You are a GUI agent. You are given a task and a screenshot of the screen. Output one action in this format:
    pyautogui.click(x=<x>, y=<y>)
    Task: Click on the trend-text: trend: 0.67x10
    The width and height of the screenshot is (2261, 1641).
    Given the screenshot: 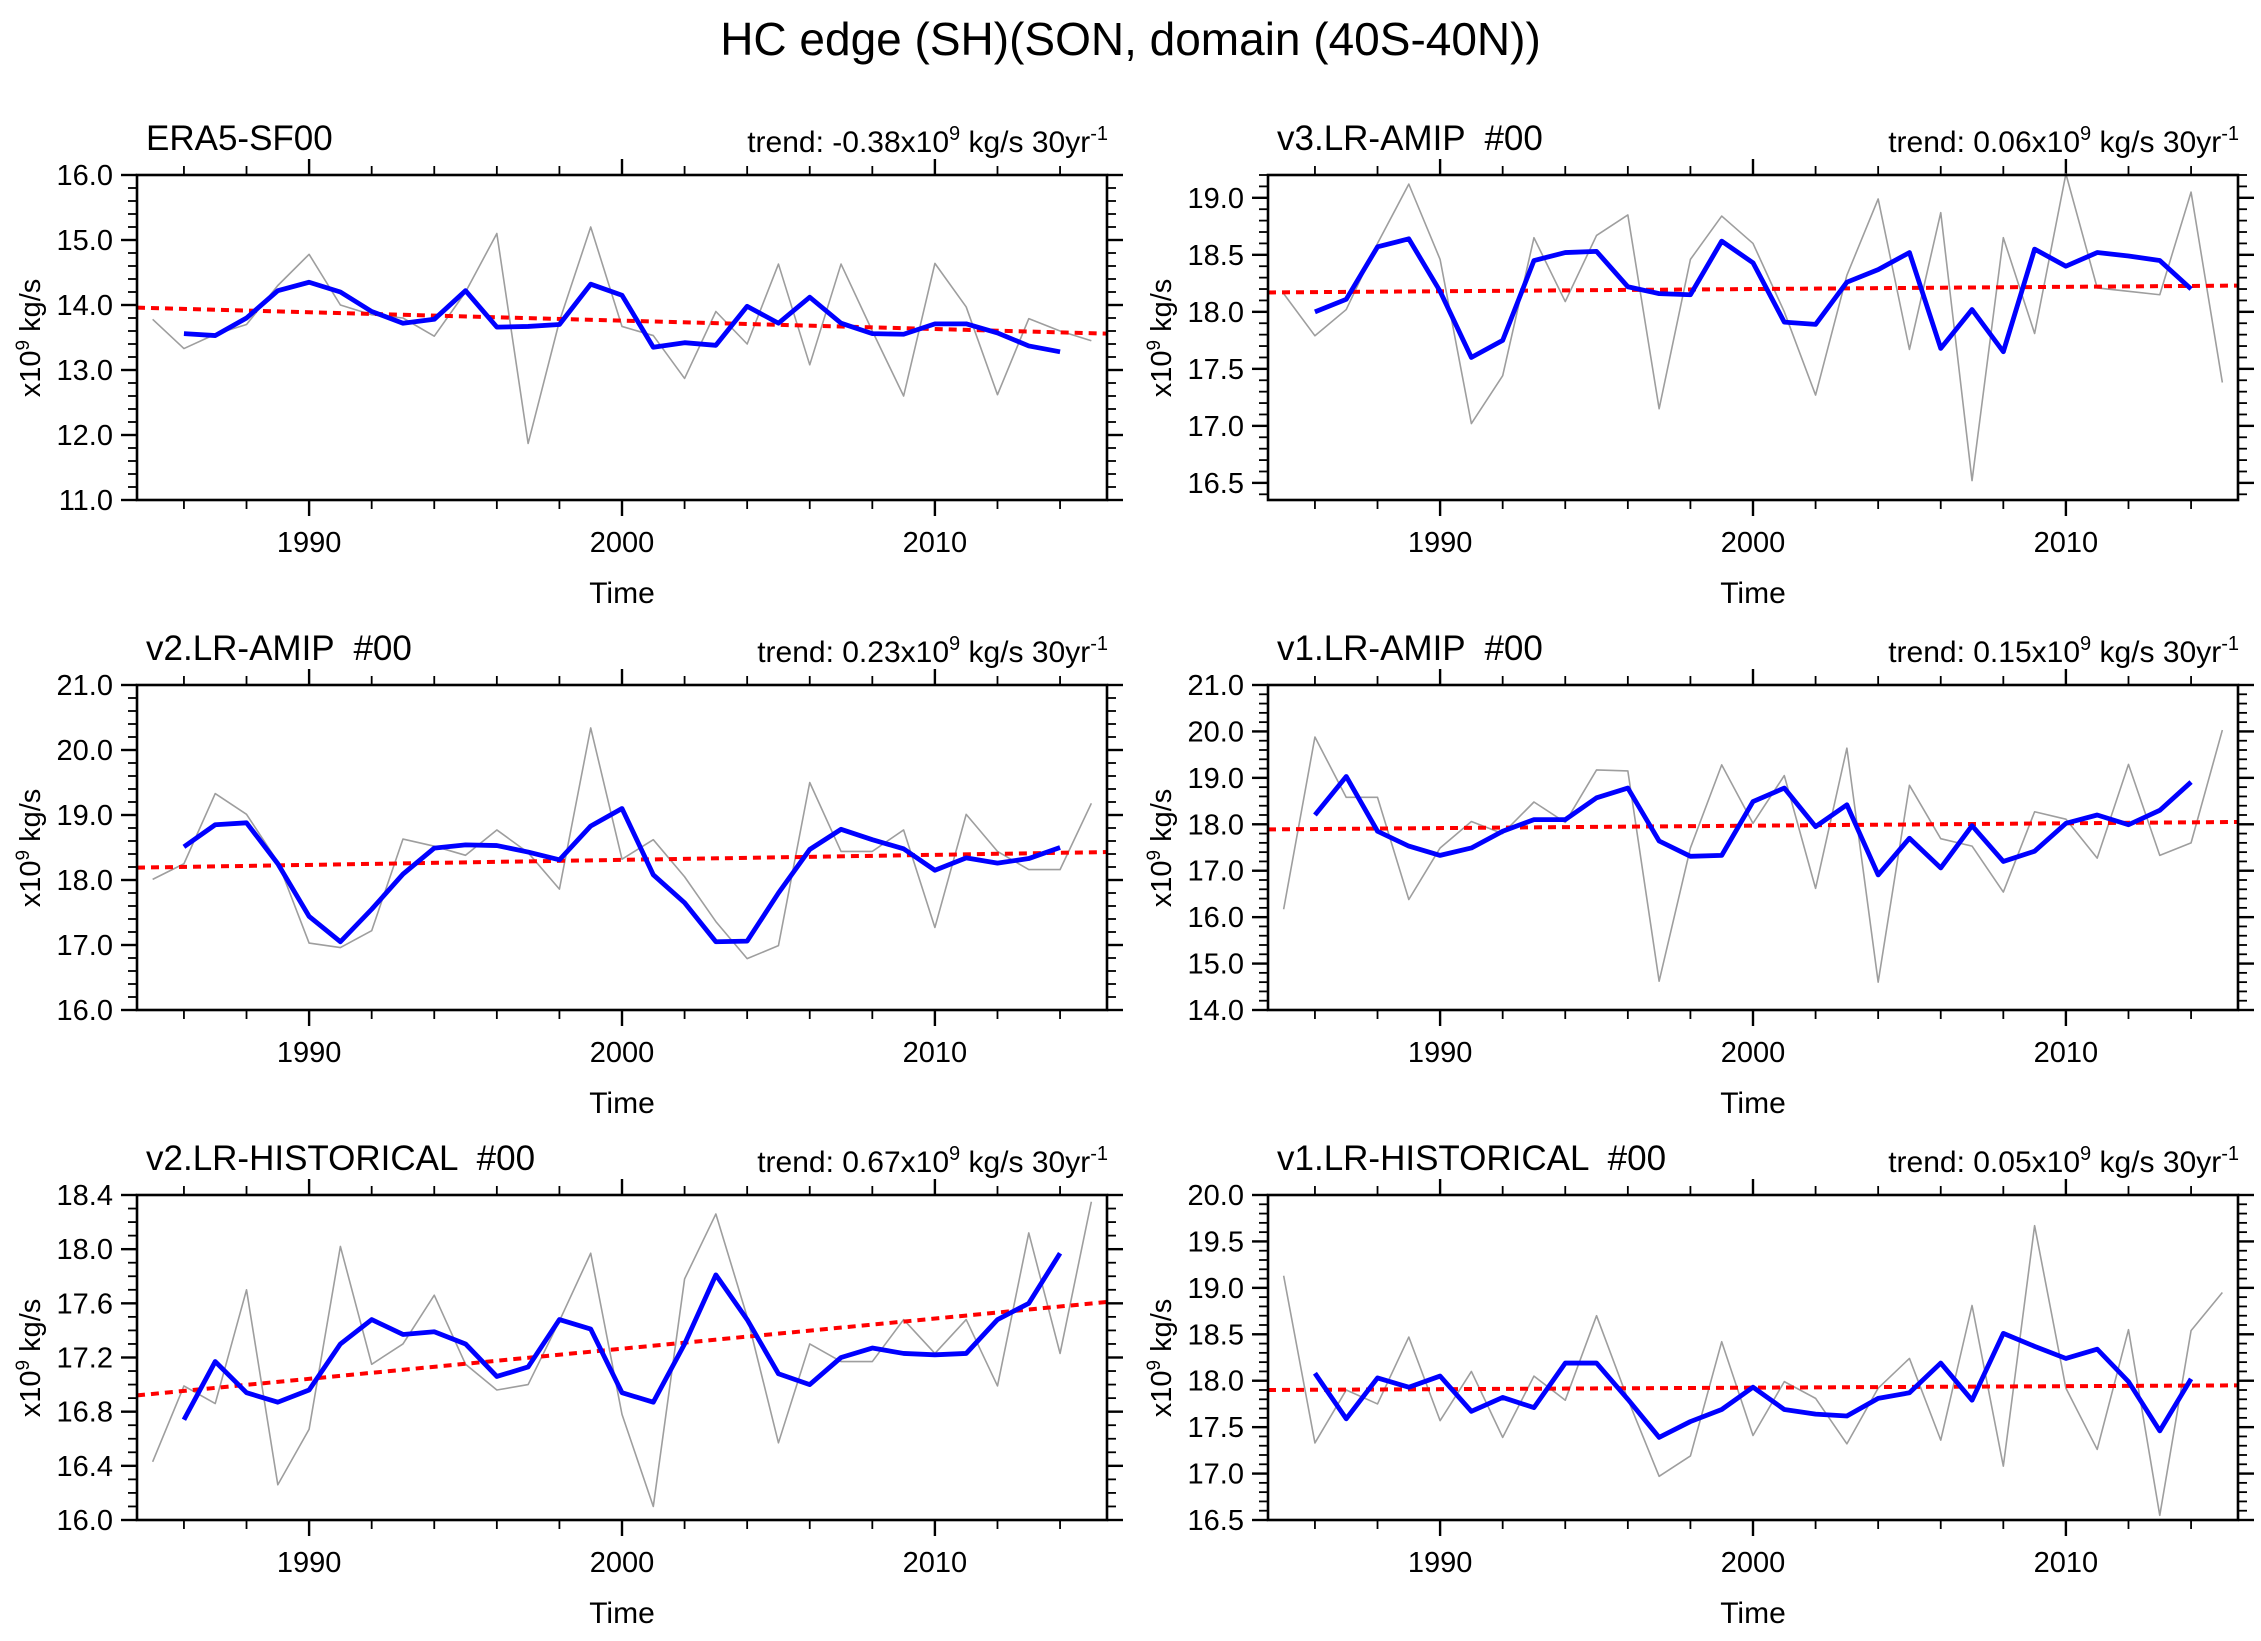 What is the action you would take?
    pyautogui.click(x=853, y=1162)
    